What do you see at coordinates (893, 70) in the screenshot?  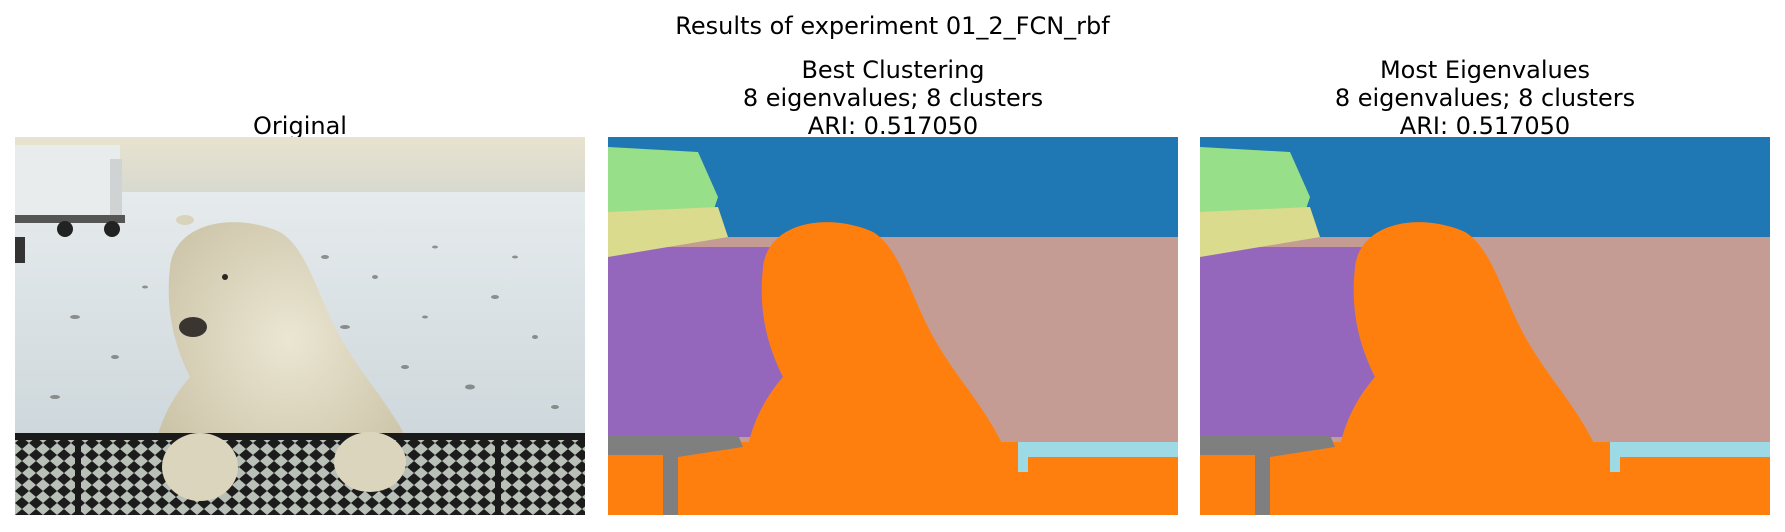 I see `panel-title-line-1: Best Clustering` at bounding box center [893, 70].